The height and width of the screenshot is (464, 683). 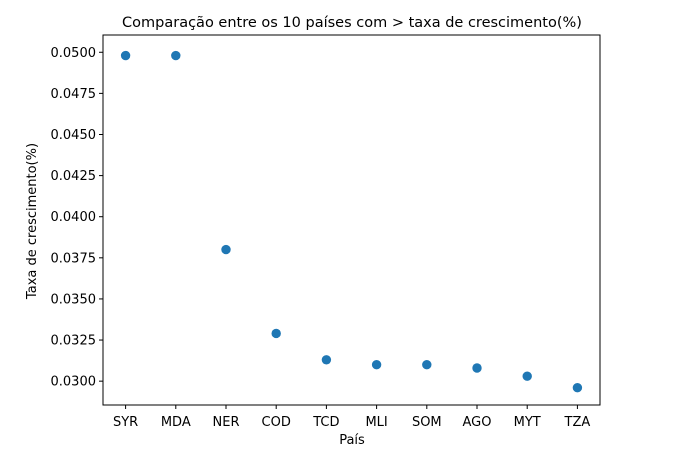 I want to click on x-tick-label: MYT, so click(x=527, y=422).